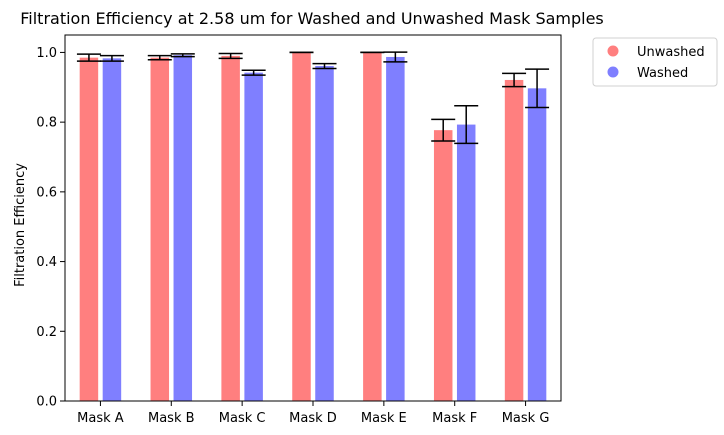  Describe the element at coordinates (20, 225) in the screenshot. I see `y-axis-label: Filtration Efficiency` at that location.